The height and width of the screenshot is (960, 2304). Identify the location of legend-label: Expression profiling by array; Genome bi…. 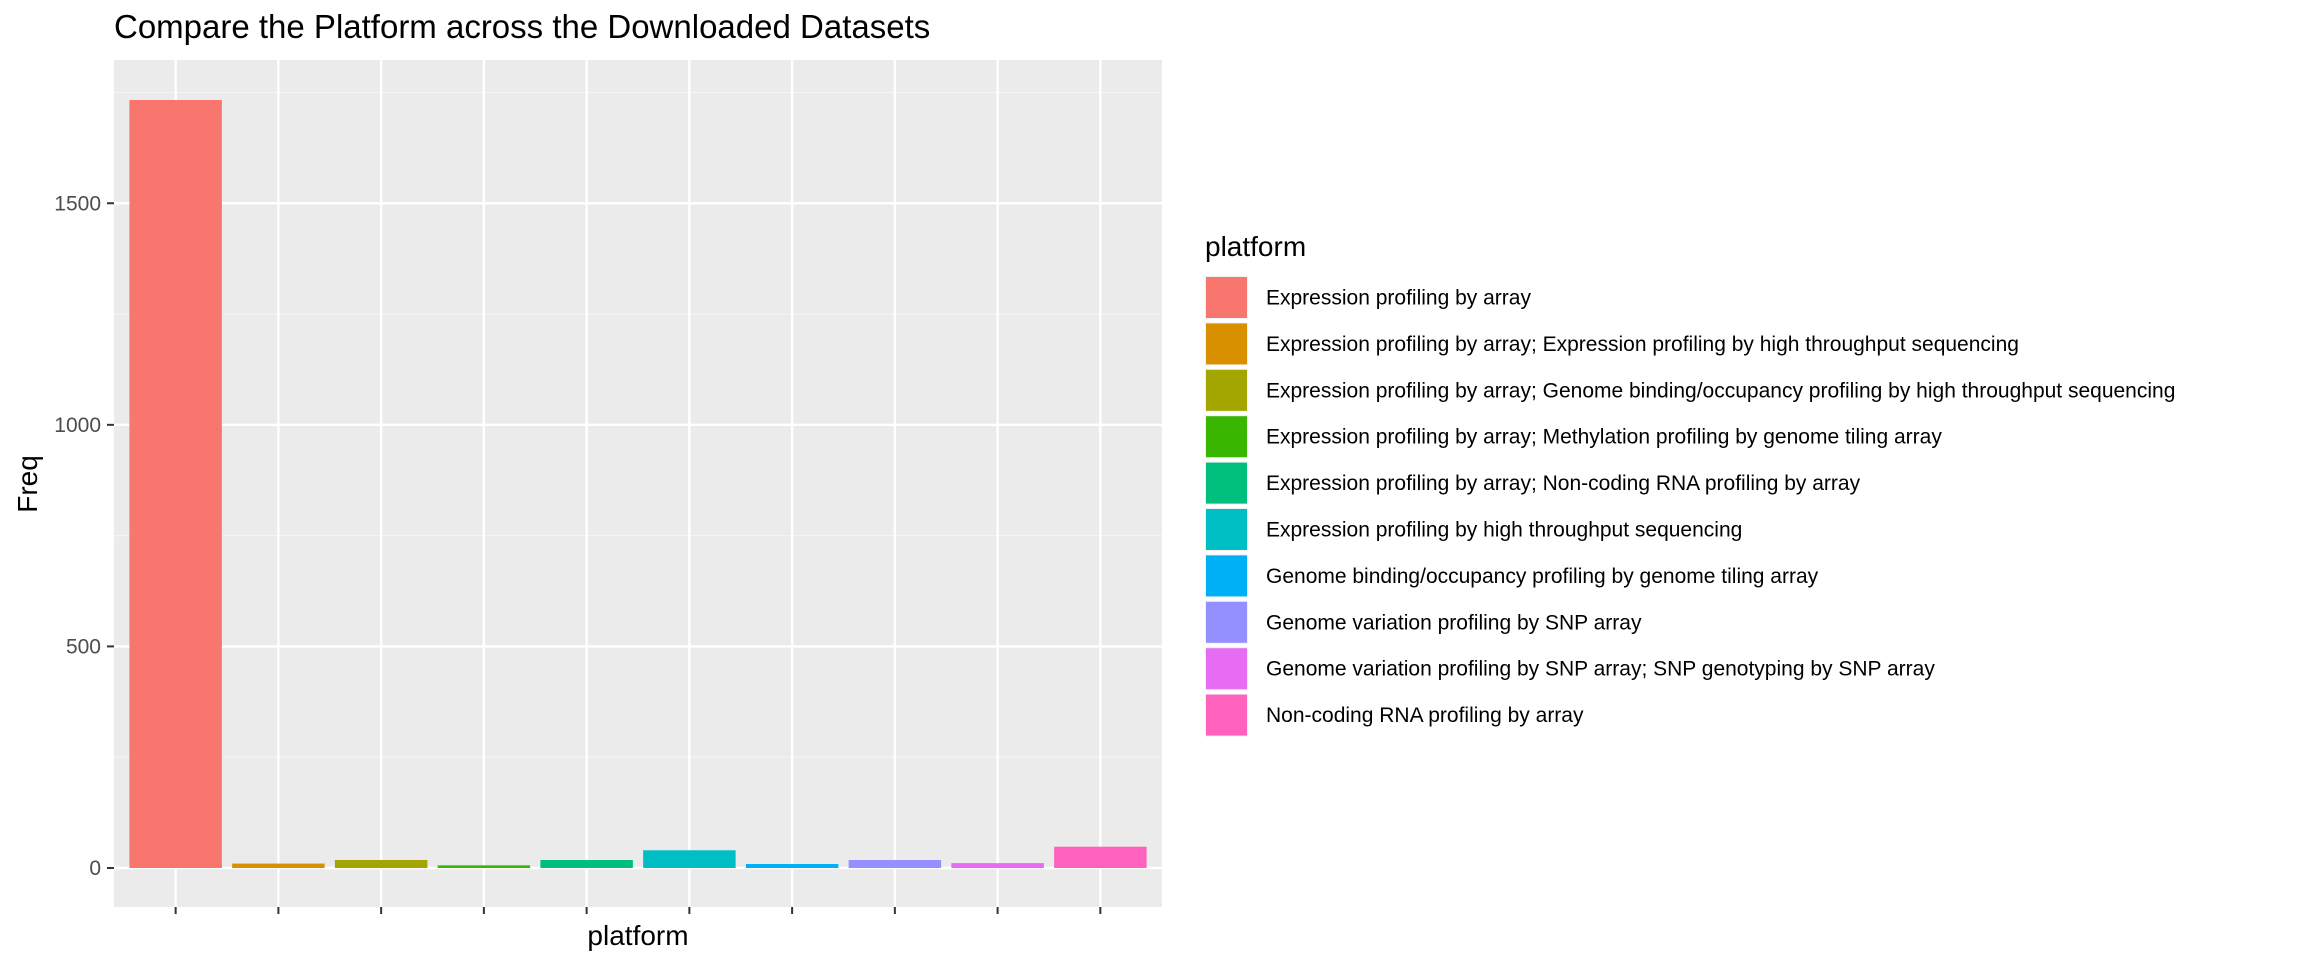
(1720, 390).